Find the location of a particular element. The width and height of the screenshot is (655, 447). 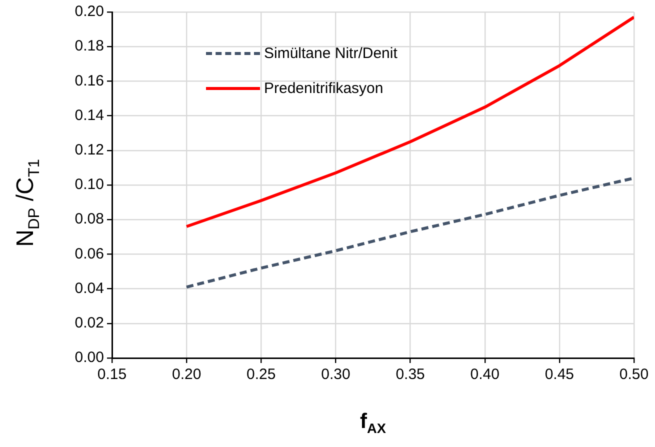

x-tick-label: 0.45 is located at coordinates (559, 375).